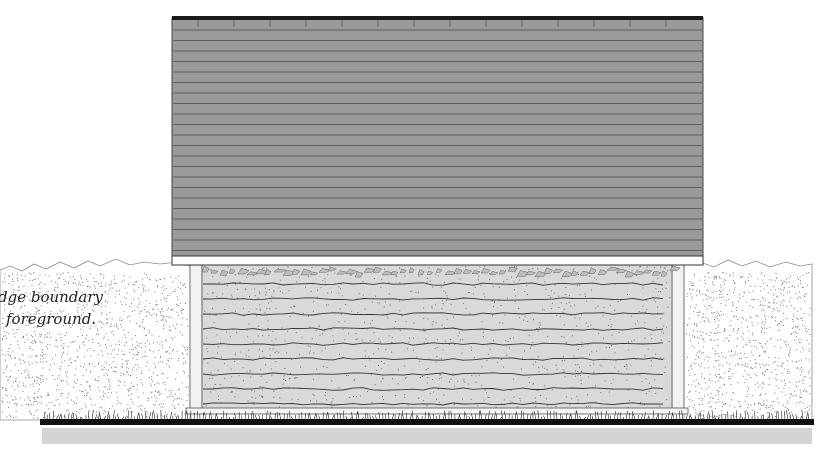 The height and width of the screenshot is (450, 828). Describe the element at coordinates (95, 339) in the screenshot. I see `hedge-left` at that location.